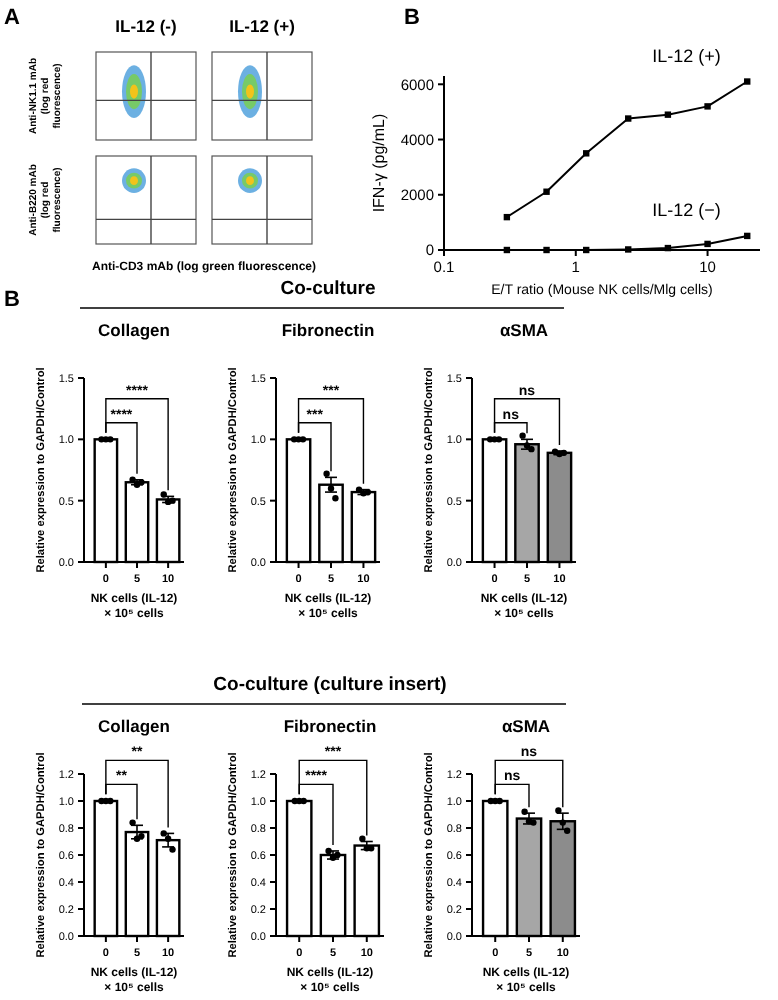  Describe the element at coordinates (686, 209) in the screenshot. I see `series-label: IL-12 (−)` at that location.